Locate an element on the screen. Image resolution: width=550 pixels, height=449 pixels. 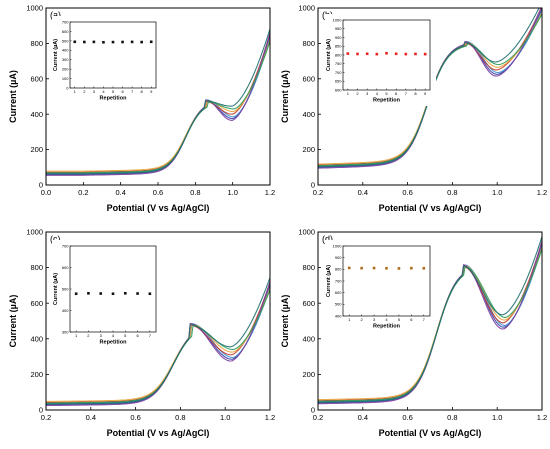
panel-tag: (c) is located at coordinates (55, 239).